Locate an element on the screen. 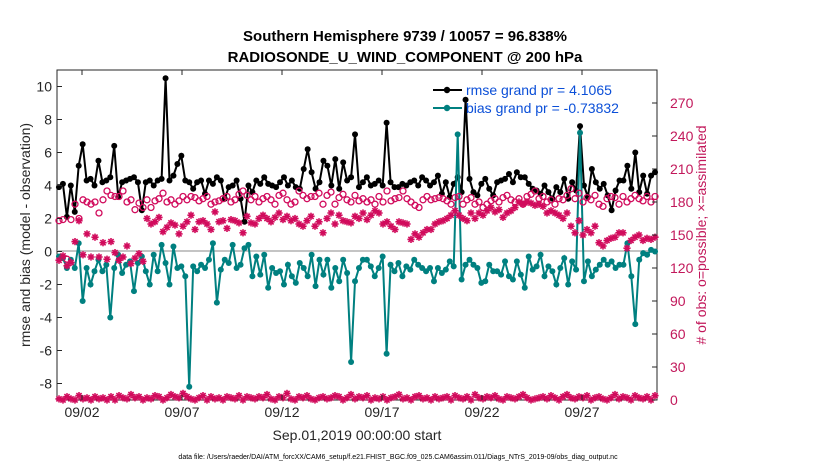  y2-tick-label: 210 is located at coordinates (682, 169).